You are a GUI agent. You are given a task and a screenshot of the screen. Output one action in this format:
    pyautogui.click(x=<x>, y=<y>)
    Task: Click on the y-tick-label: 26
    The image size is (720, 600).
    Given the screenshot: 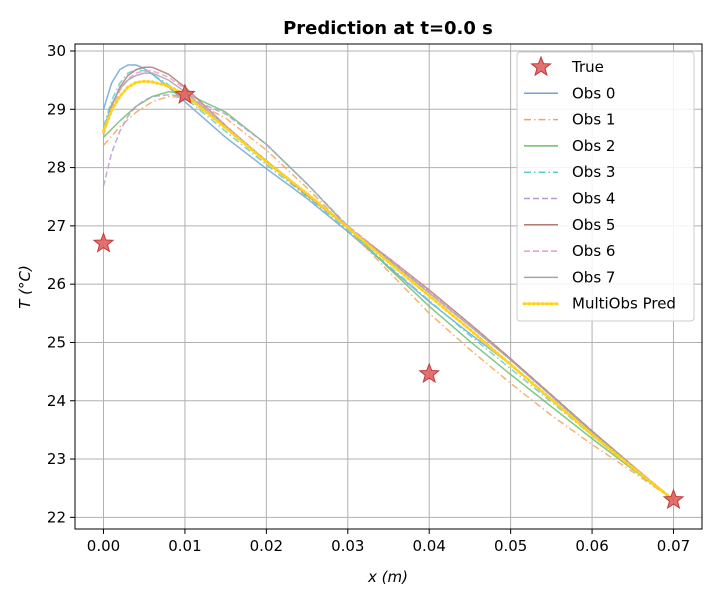 What is the action you would take?
    pyautogui.click(x=56, y=284)
    